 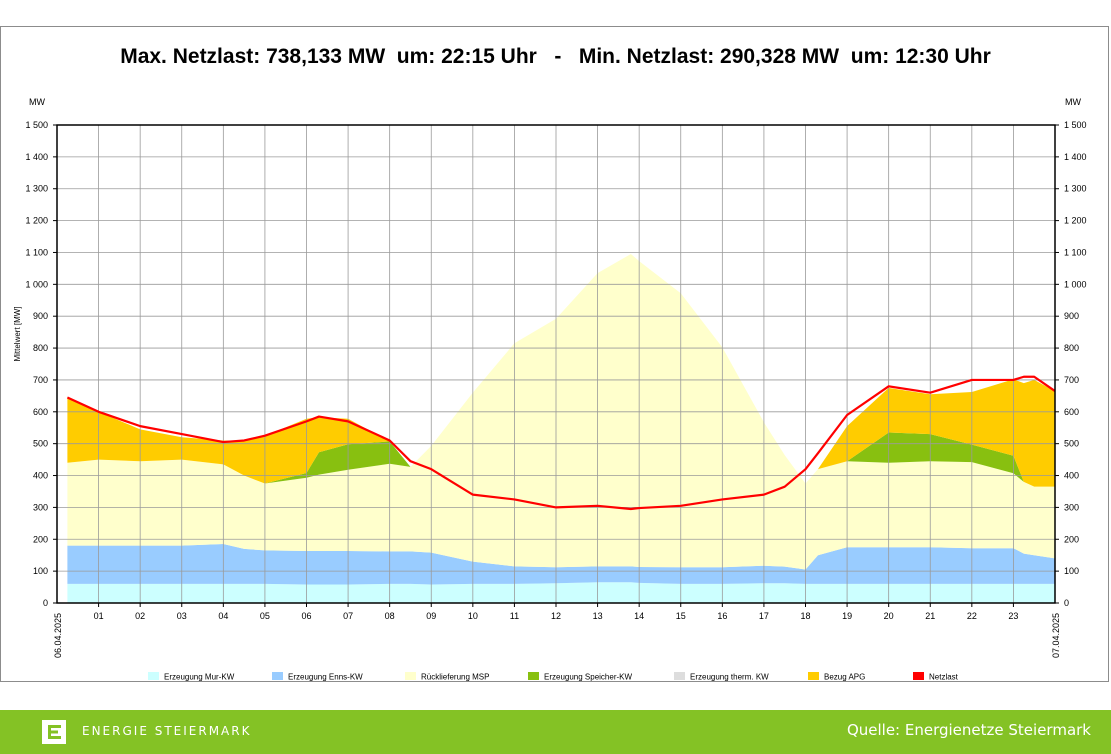 I want to click on y-tick-label-left: 900, so click(x=40, y=316).